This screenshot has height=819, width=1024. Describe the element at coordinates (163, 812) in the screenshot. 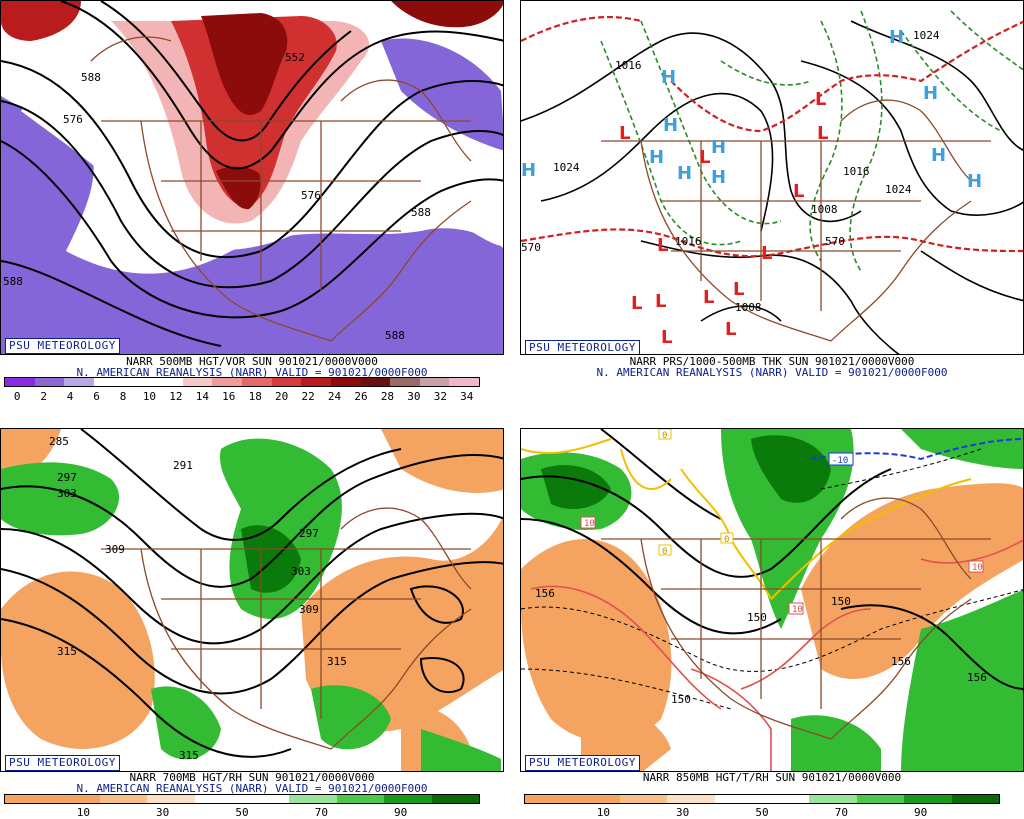

I see `colorbar-tick-label: 30` at that location.